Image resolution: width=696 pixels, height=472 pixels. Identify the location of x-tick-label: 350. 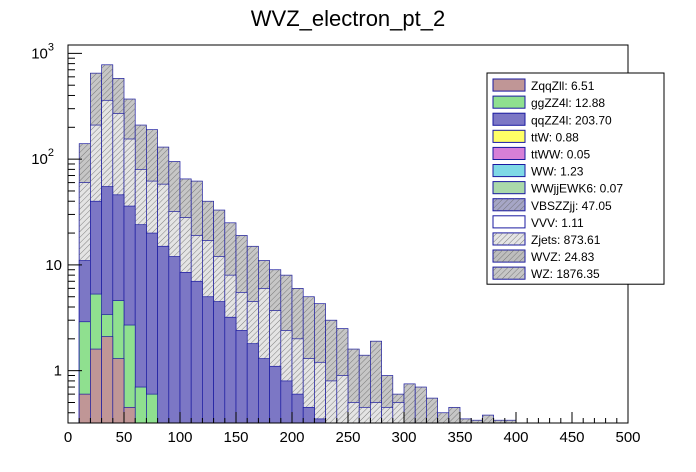
(459, 437).